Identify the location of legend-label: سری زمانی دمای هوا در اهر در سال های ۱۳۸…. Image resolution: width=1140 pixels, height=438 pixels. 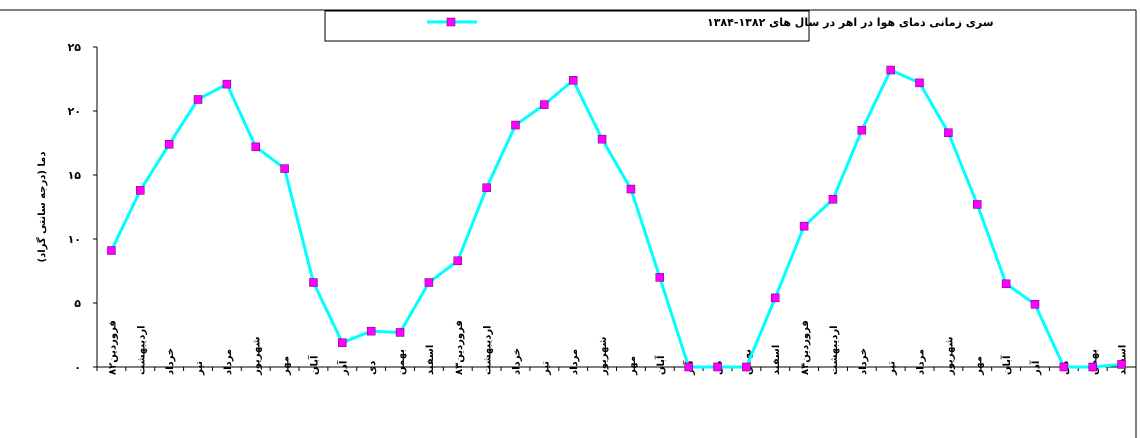
(850, 22).